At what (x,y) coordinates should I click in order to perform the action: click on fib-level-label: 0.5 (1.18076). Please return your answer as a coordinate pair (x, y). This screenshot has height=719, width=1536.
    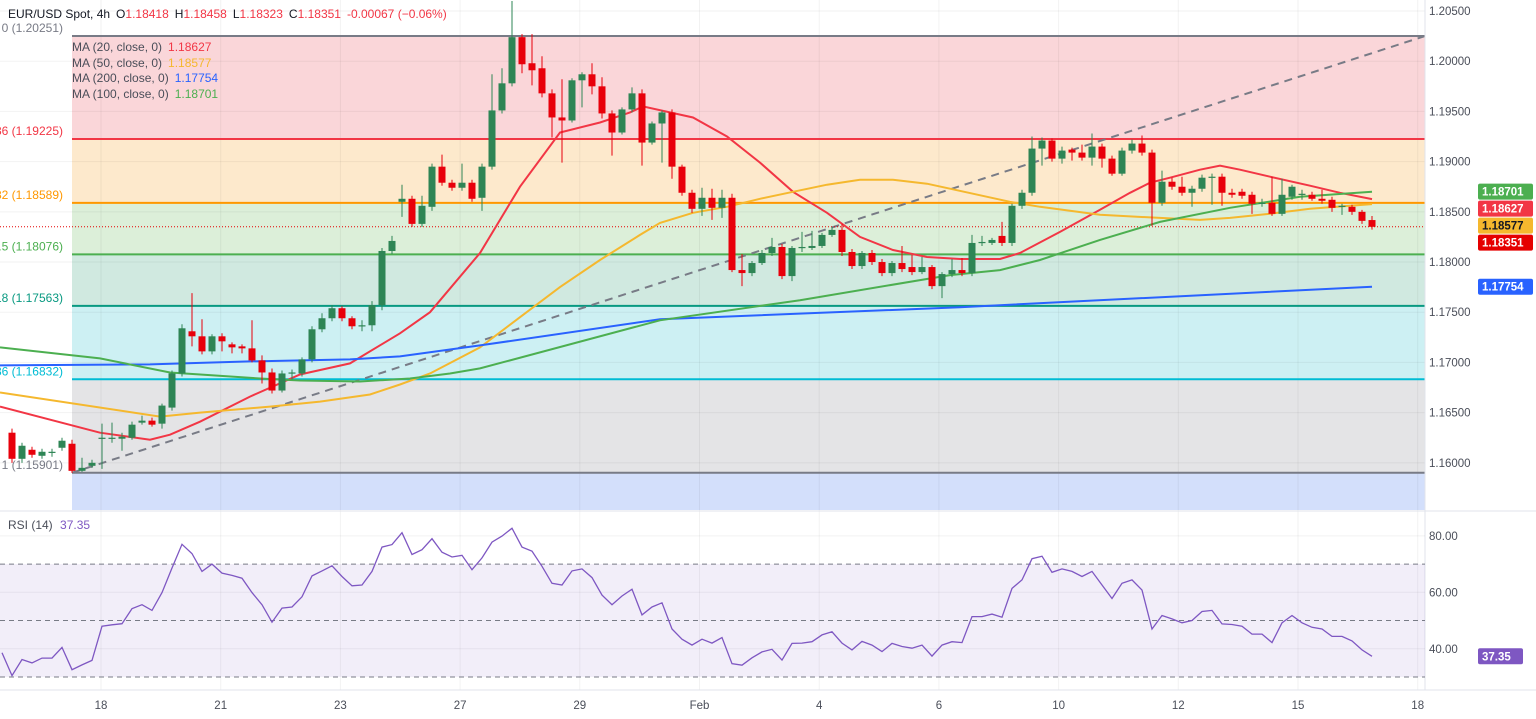
    Looking at the image, I should click on (31, 246).